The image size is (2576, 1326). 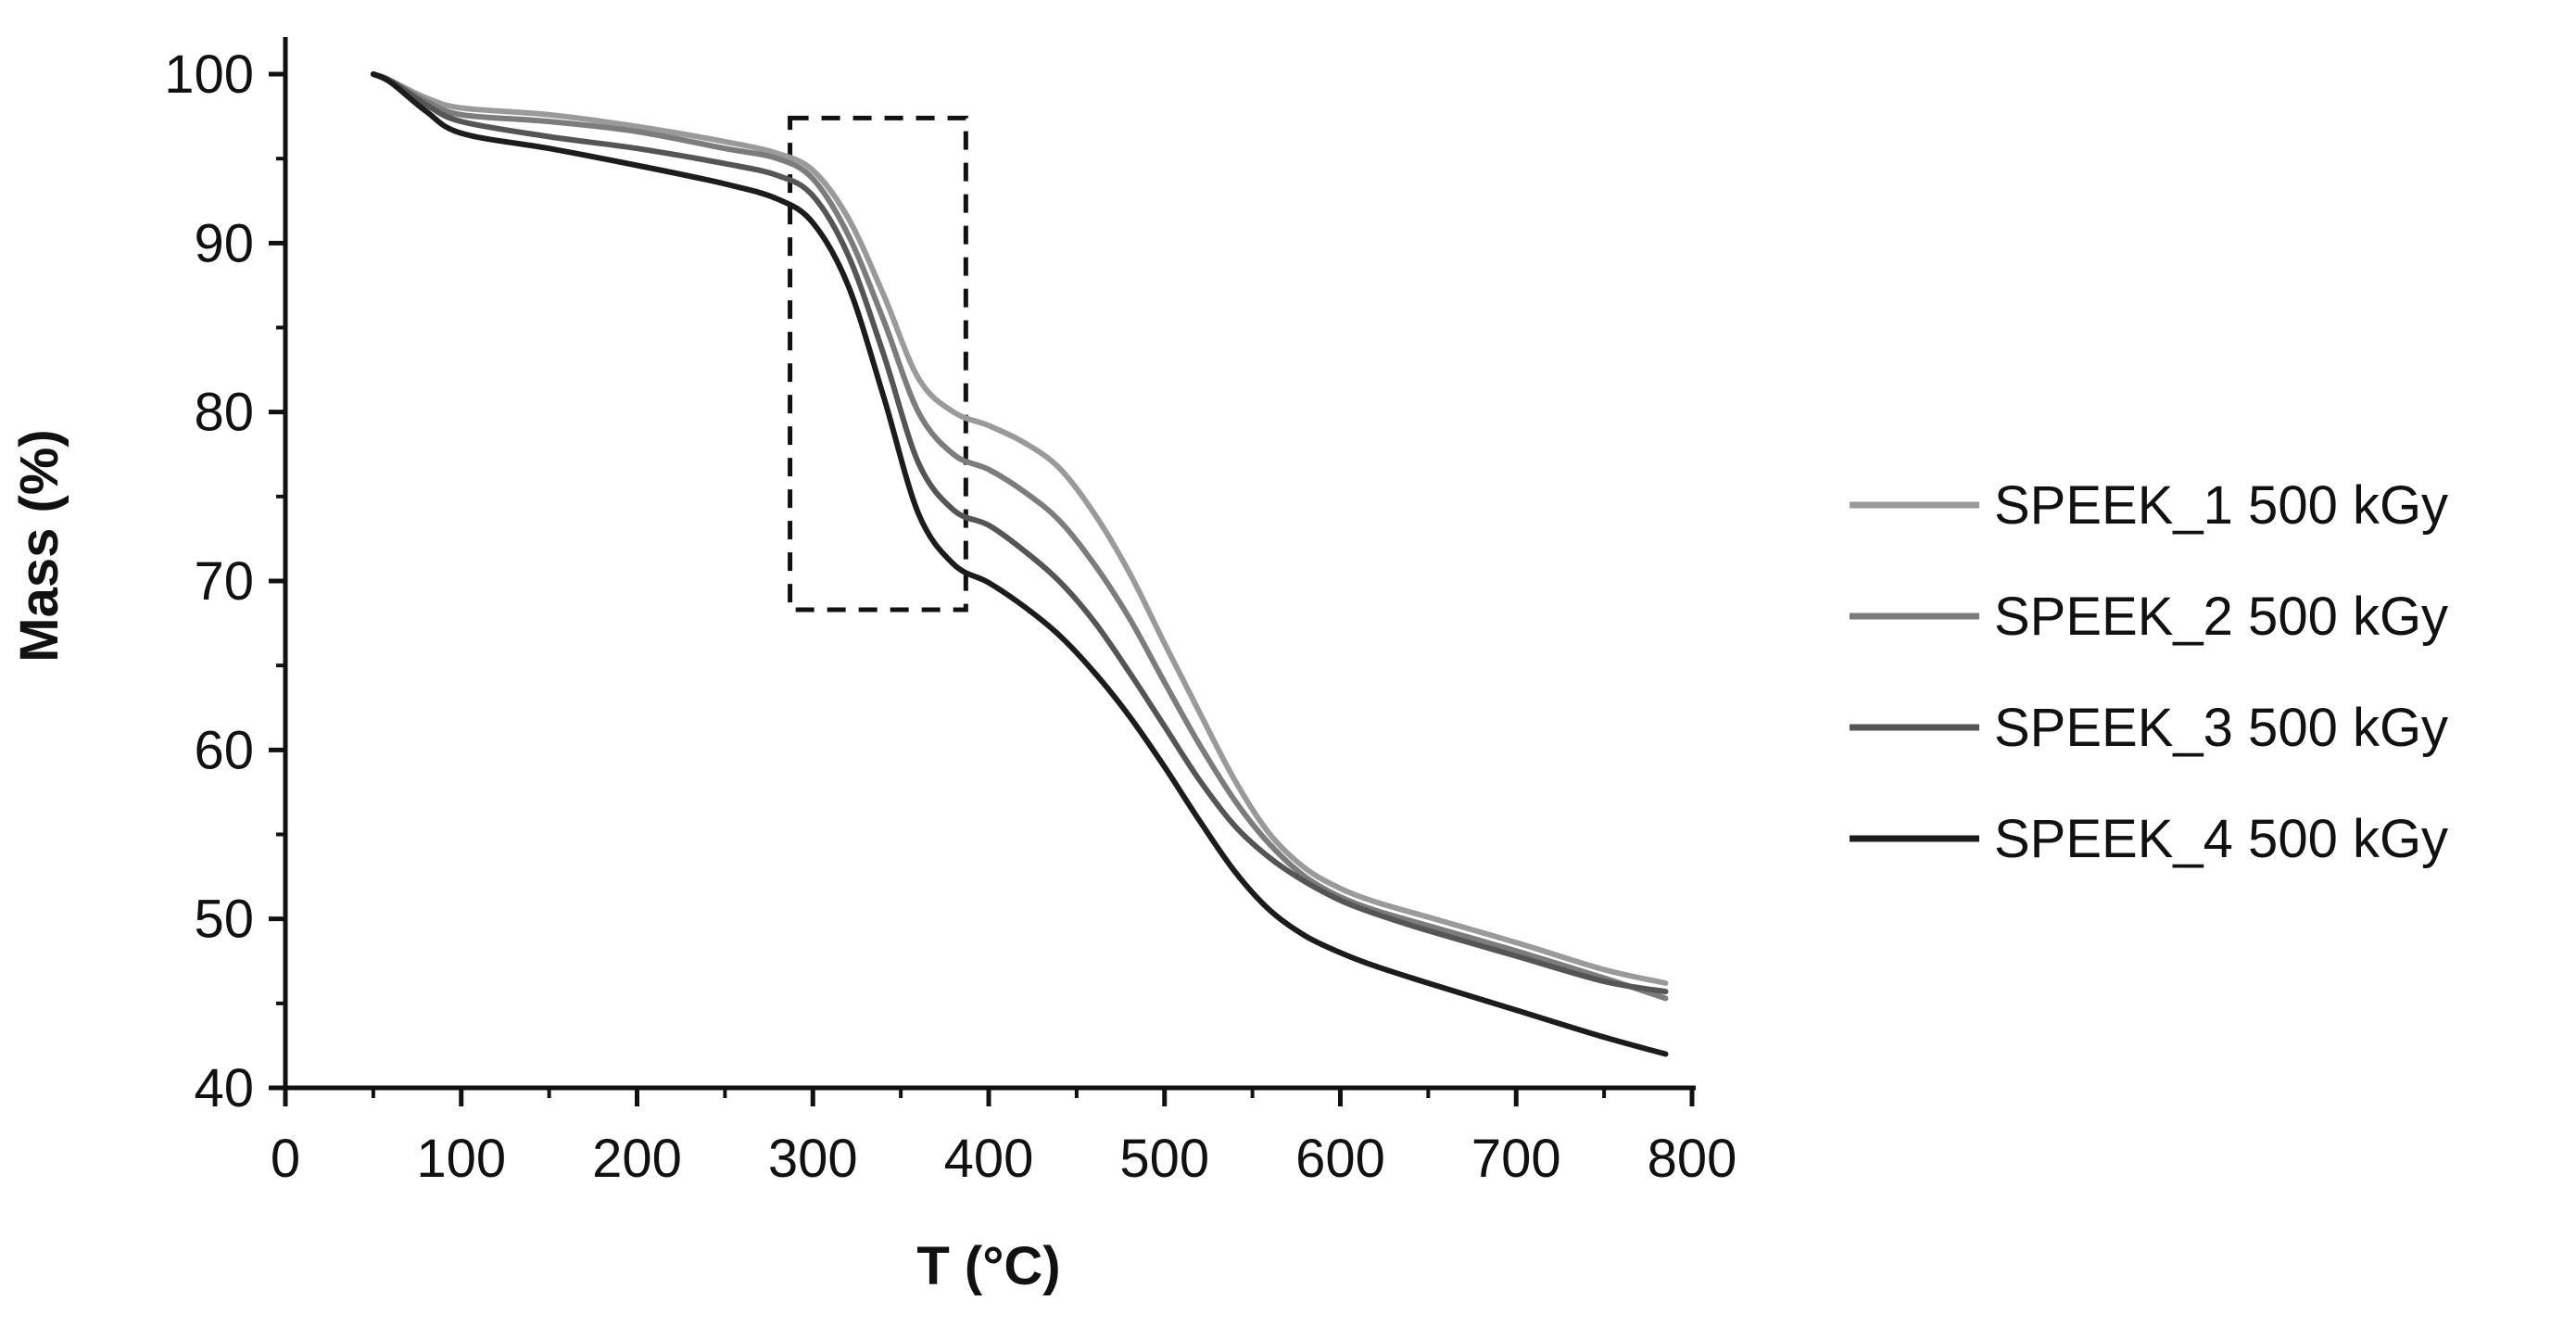 What do you see at coordinates (1164, 1159) in the screenshot?
I see `x-tick-label: 500` at bounding box center [1164, 1159].